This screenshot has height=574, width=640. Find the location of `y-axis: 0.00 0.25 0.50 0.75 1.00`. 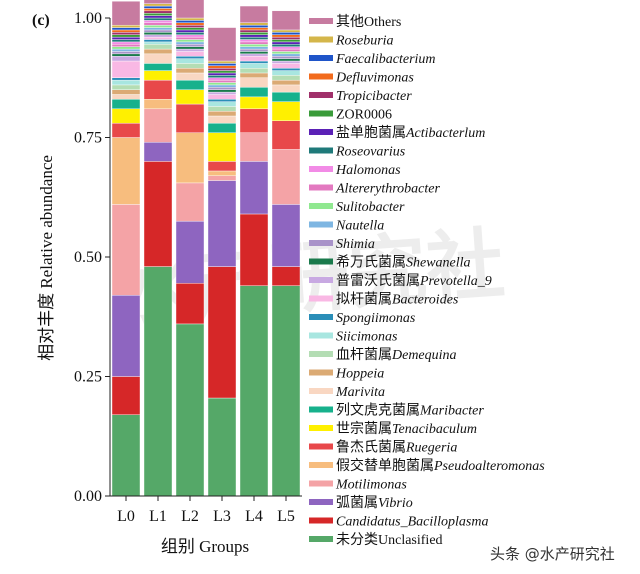

y-axis: 0.00 0.25 0.50 0.75 1.00 is located at coordinates (92, 257).